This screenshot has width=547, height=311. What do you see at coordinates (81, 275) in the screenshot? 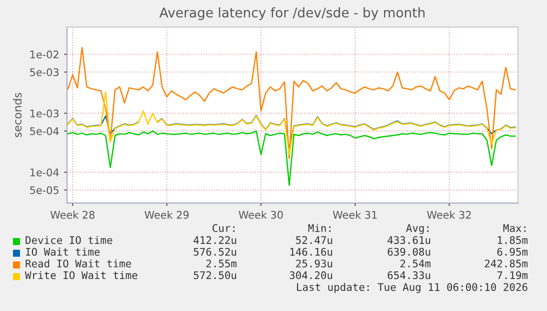
I see `legend-label: Write IO Wait time` at bounding box center [81, 275].